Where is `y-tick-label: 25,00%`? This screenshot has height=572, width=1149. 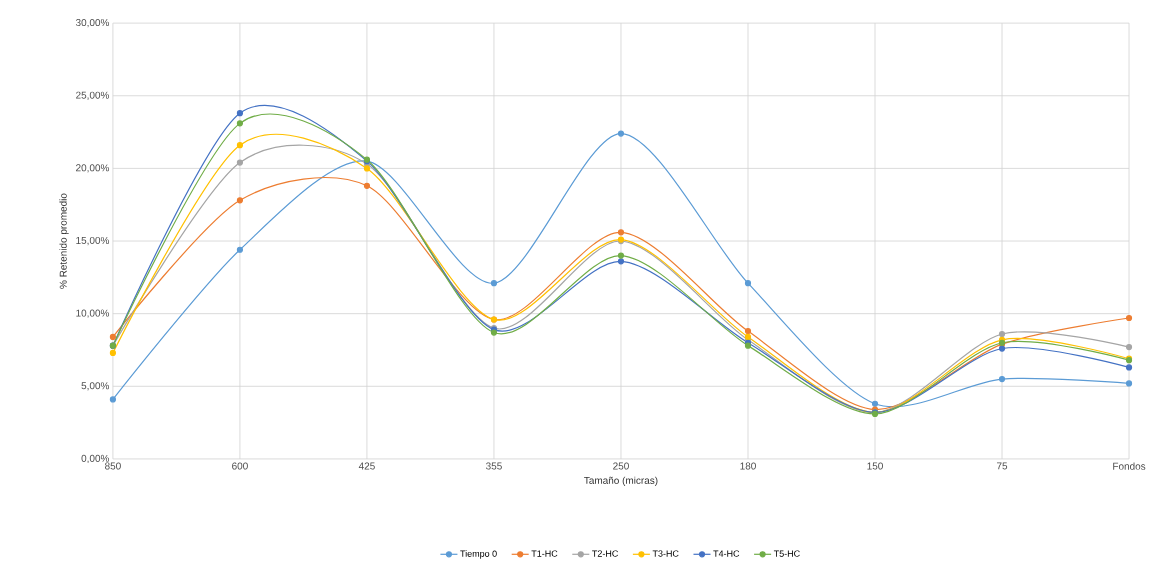
y-tick-label: 25,00% is located at coordinates (93, 95).